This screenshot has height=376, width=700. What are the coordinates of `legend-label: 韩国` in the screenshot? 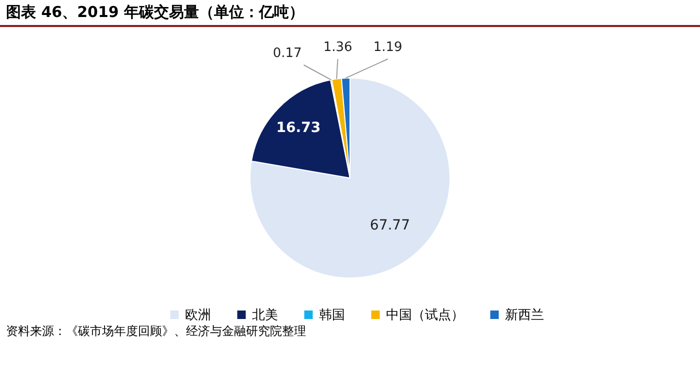 It's located at (332, 315).